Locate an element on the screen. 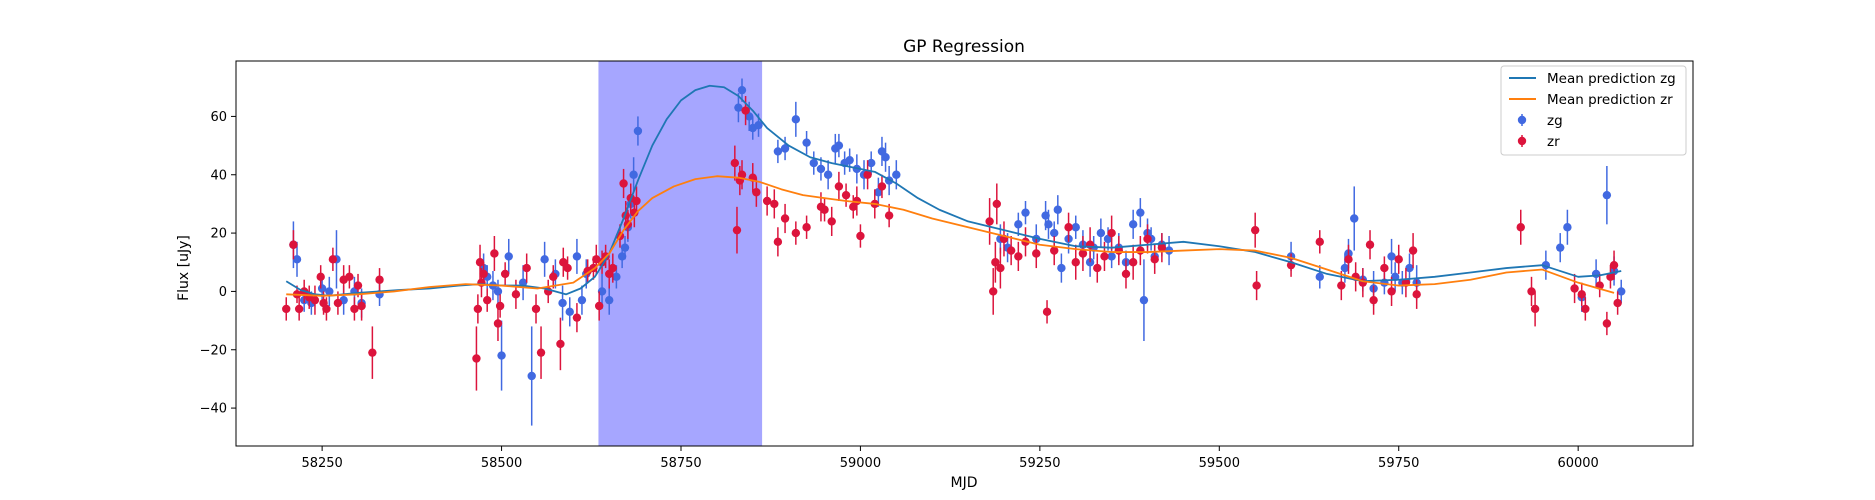  x-tick-label: 60000 is located at coordinates (1577, 463).